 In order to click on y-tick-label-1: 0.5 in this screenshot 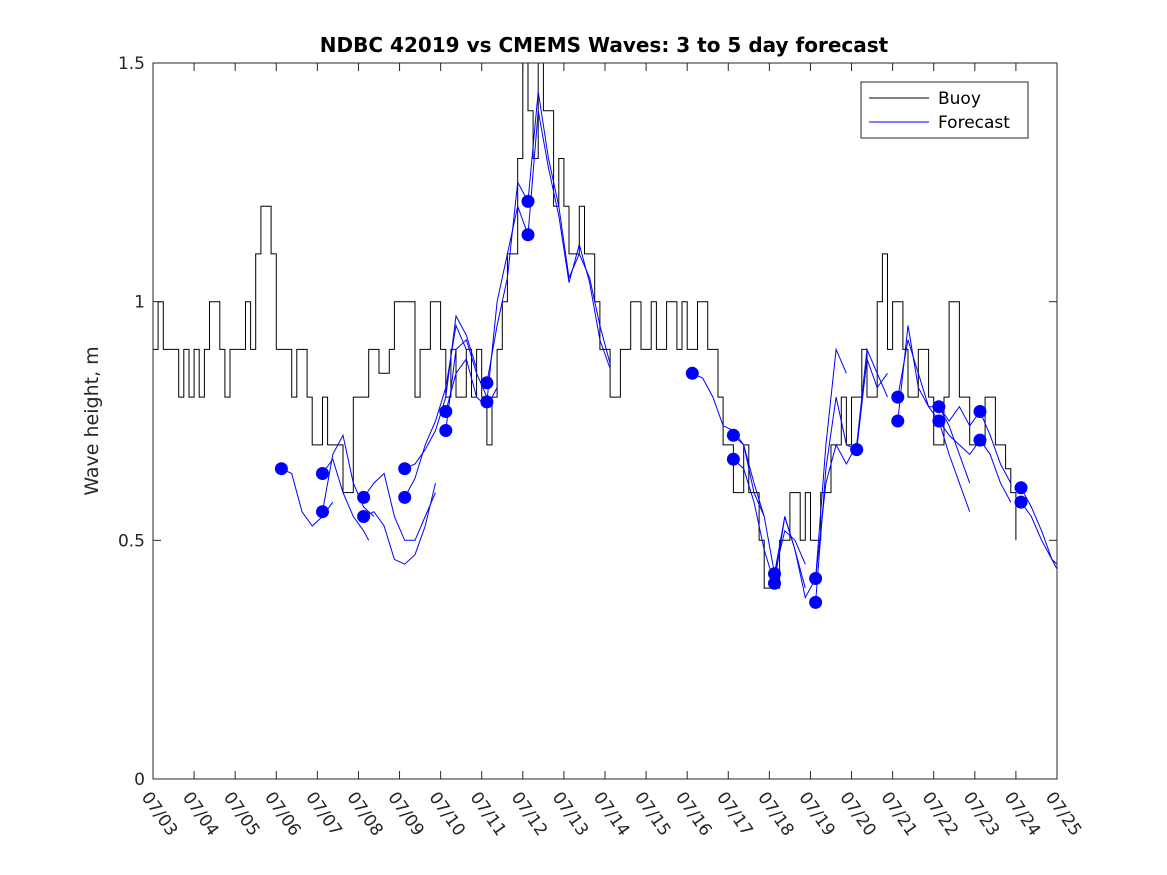, I will do `click(131, 541)`.